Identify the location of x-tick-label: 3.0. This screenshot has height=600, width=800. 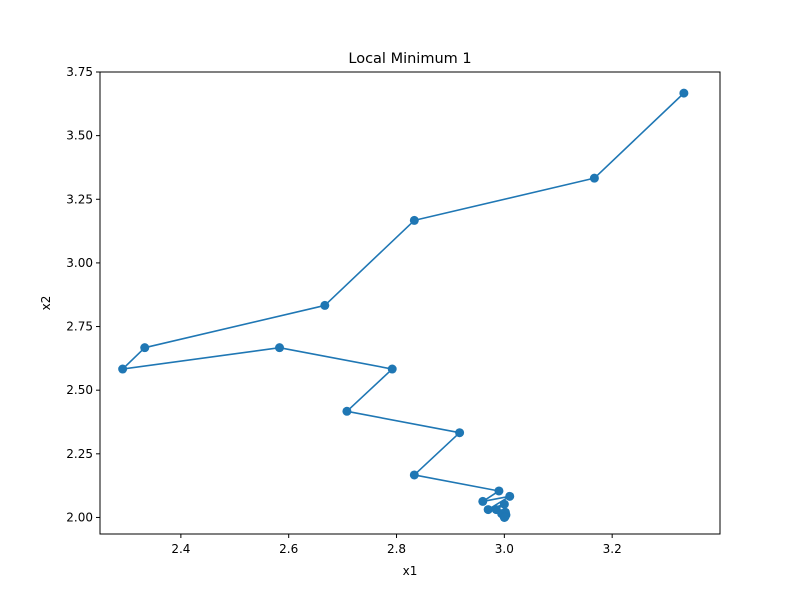
(504, 549).